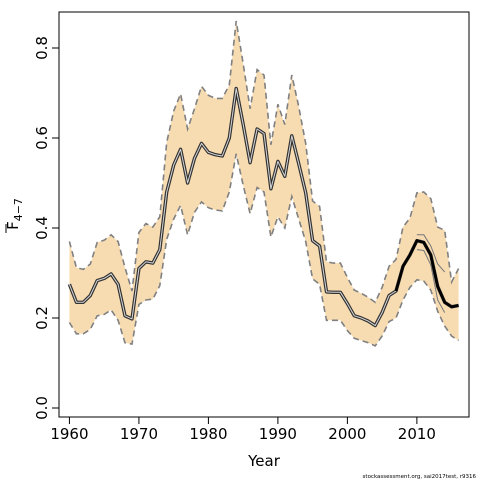 The height and width of the screenshot is (480, 480). Describe the element at coordinates (42, 228) in the screenshot. I see `y-tick-label-0.4: 0.4` at that location.